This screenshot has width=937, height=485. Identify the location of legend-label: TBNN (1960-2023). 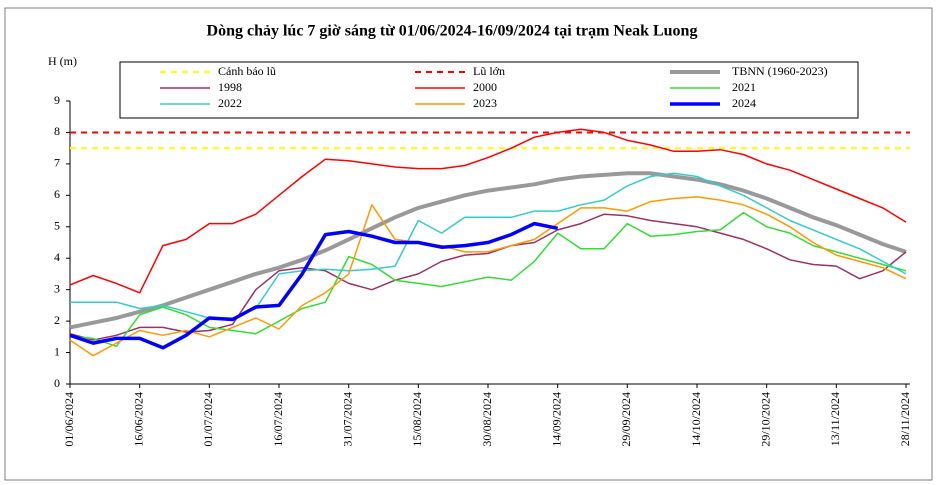
(780, 71).